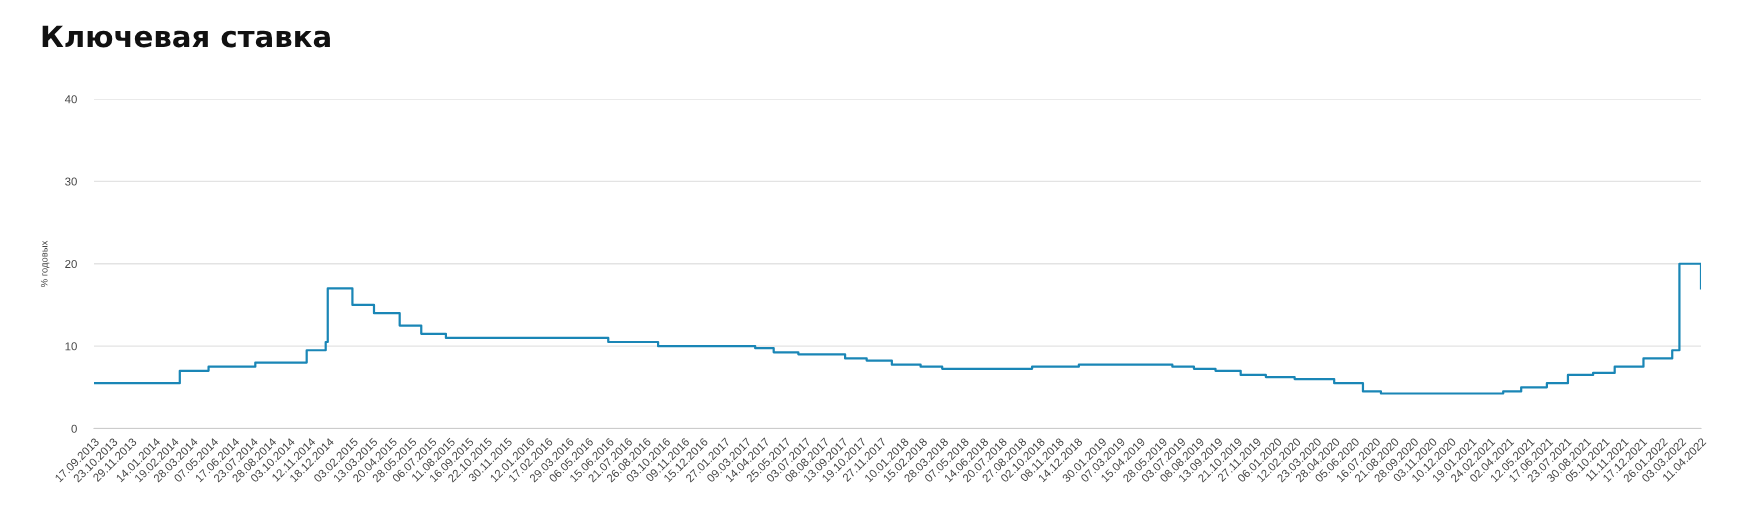  I want to click on y-tick-label: 40, so click(70, 99).